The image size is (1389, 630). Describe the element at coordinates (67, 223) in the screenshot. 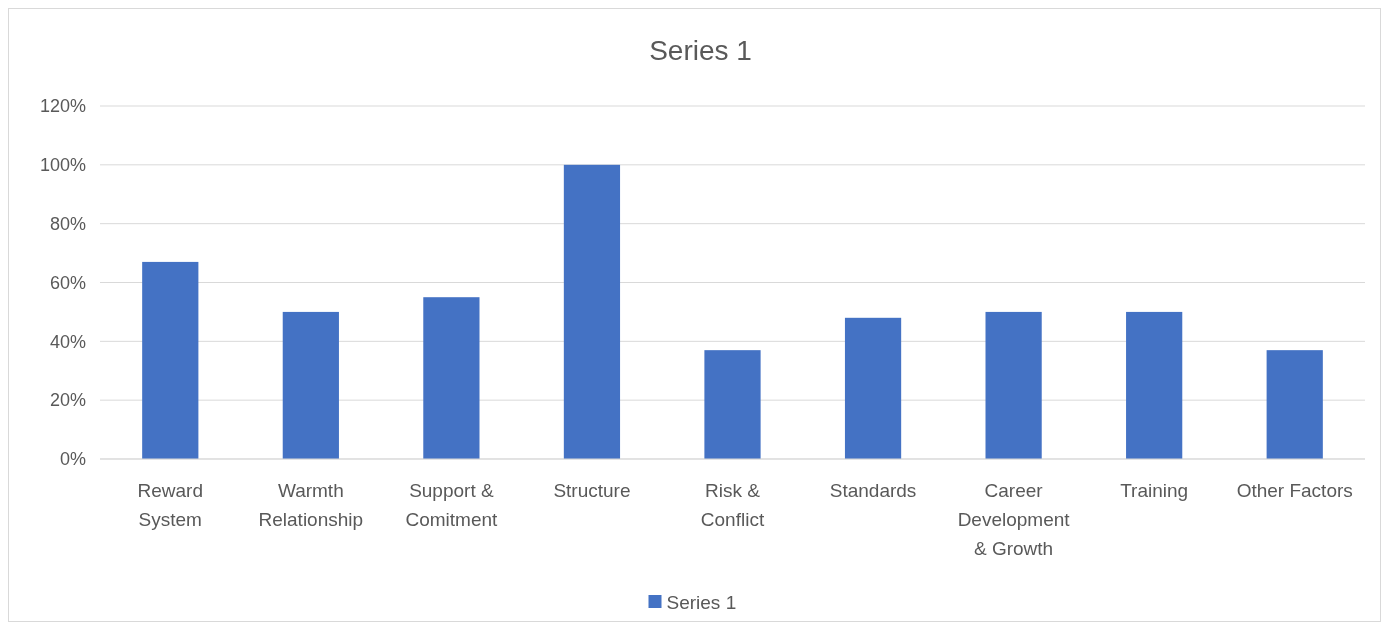

I see `y-tick-label: 80%` at that location.